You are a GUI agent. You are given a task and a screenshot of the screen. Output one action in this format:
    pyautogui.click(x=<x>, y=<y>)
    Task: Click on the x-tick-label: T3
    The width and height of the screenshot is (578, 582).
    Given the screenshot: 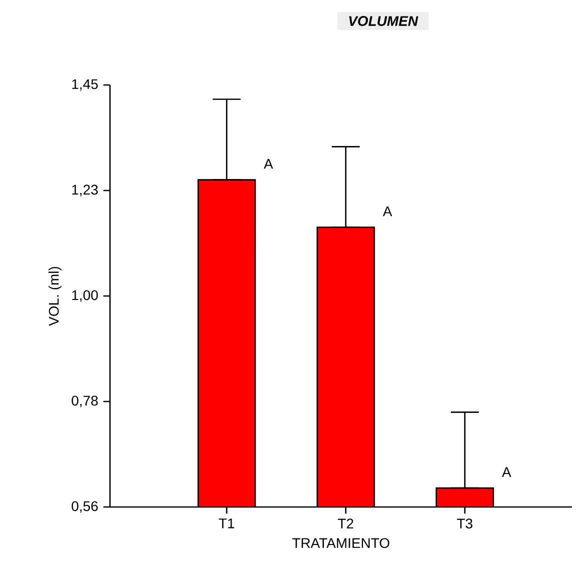 What is the action you would take?
    pyautogui.click(x=464, y=523)
    